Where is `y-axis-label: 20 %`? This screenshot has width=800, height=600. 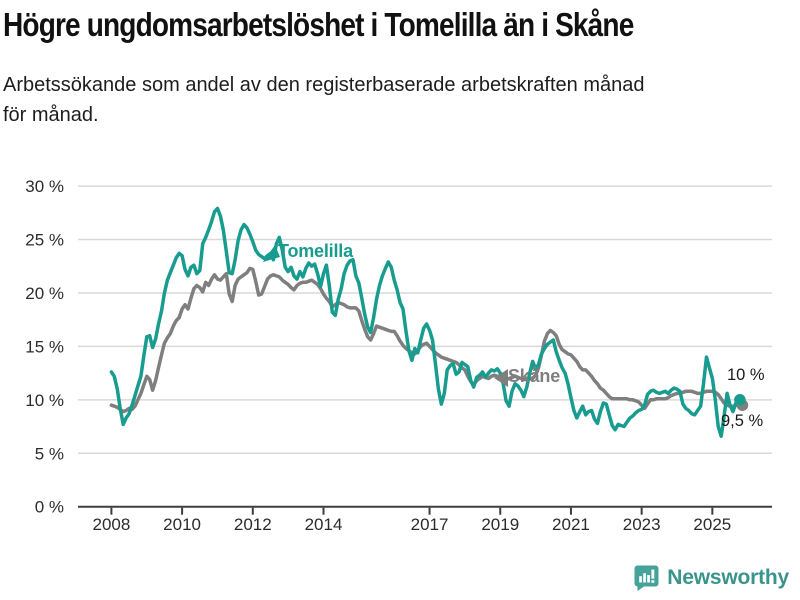
y-axis-label: 20 % is located at coordinates (44, 293).